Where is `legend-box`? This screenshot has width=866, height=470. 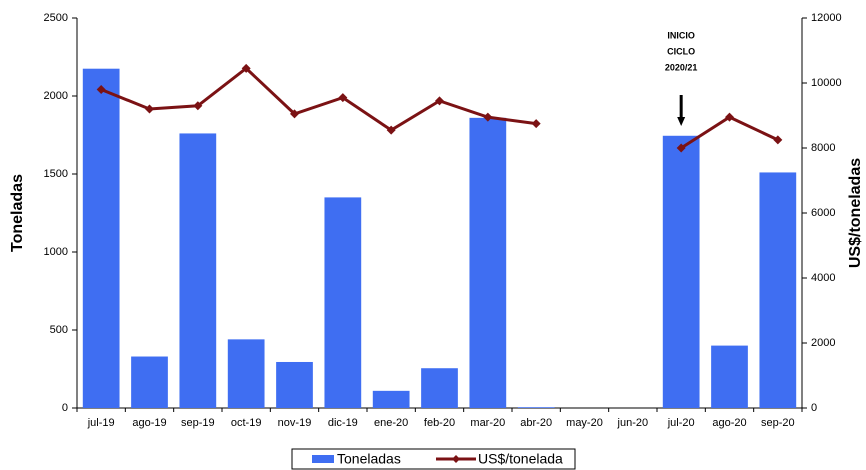
legend-box is located at coordinates (433, 459).